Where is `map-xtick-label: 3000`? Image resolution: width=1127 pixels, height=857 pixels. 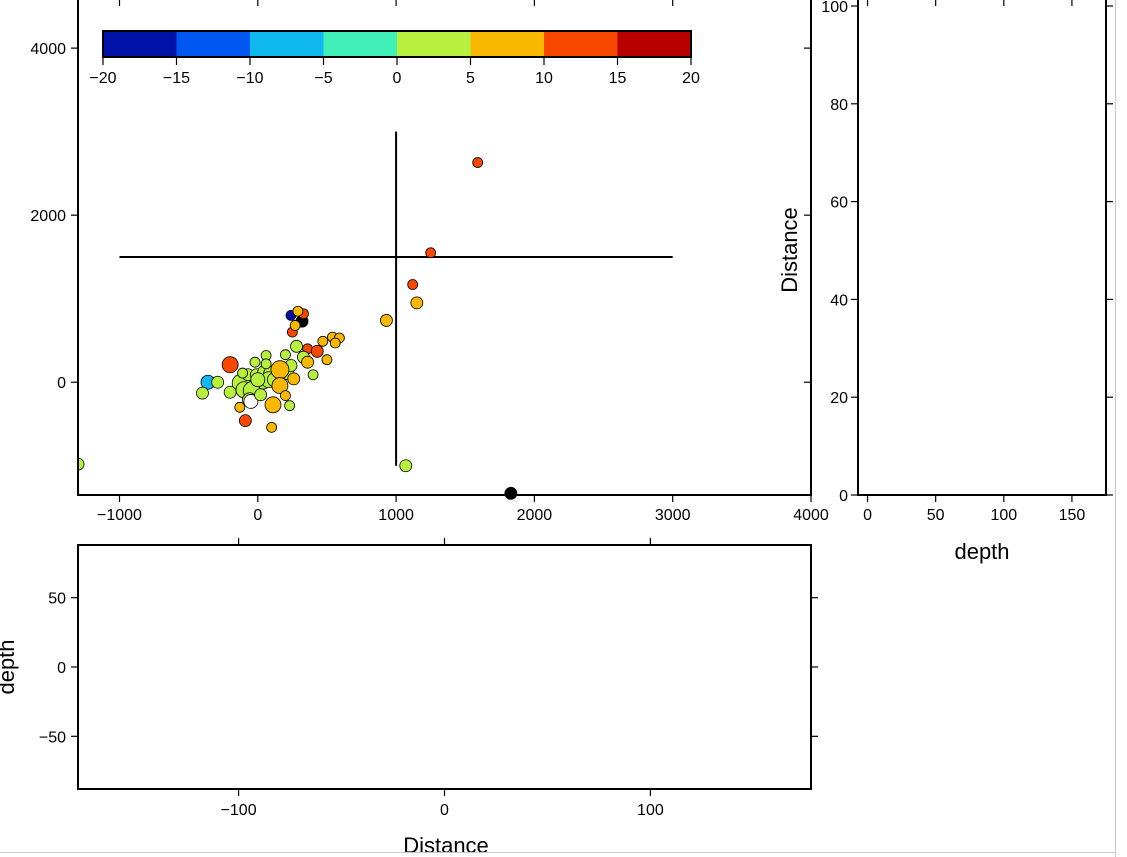
map-xtick-label: 3000 is located at coordinates (673, 515).